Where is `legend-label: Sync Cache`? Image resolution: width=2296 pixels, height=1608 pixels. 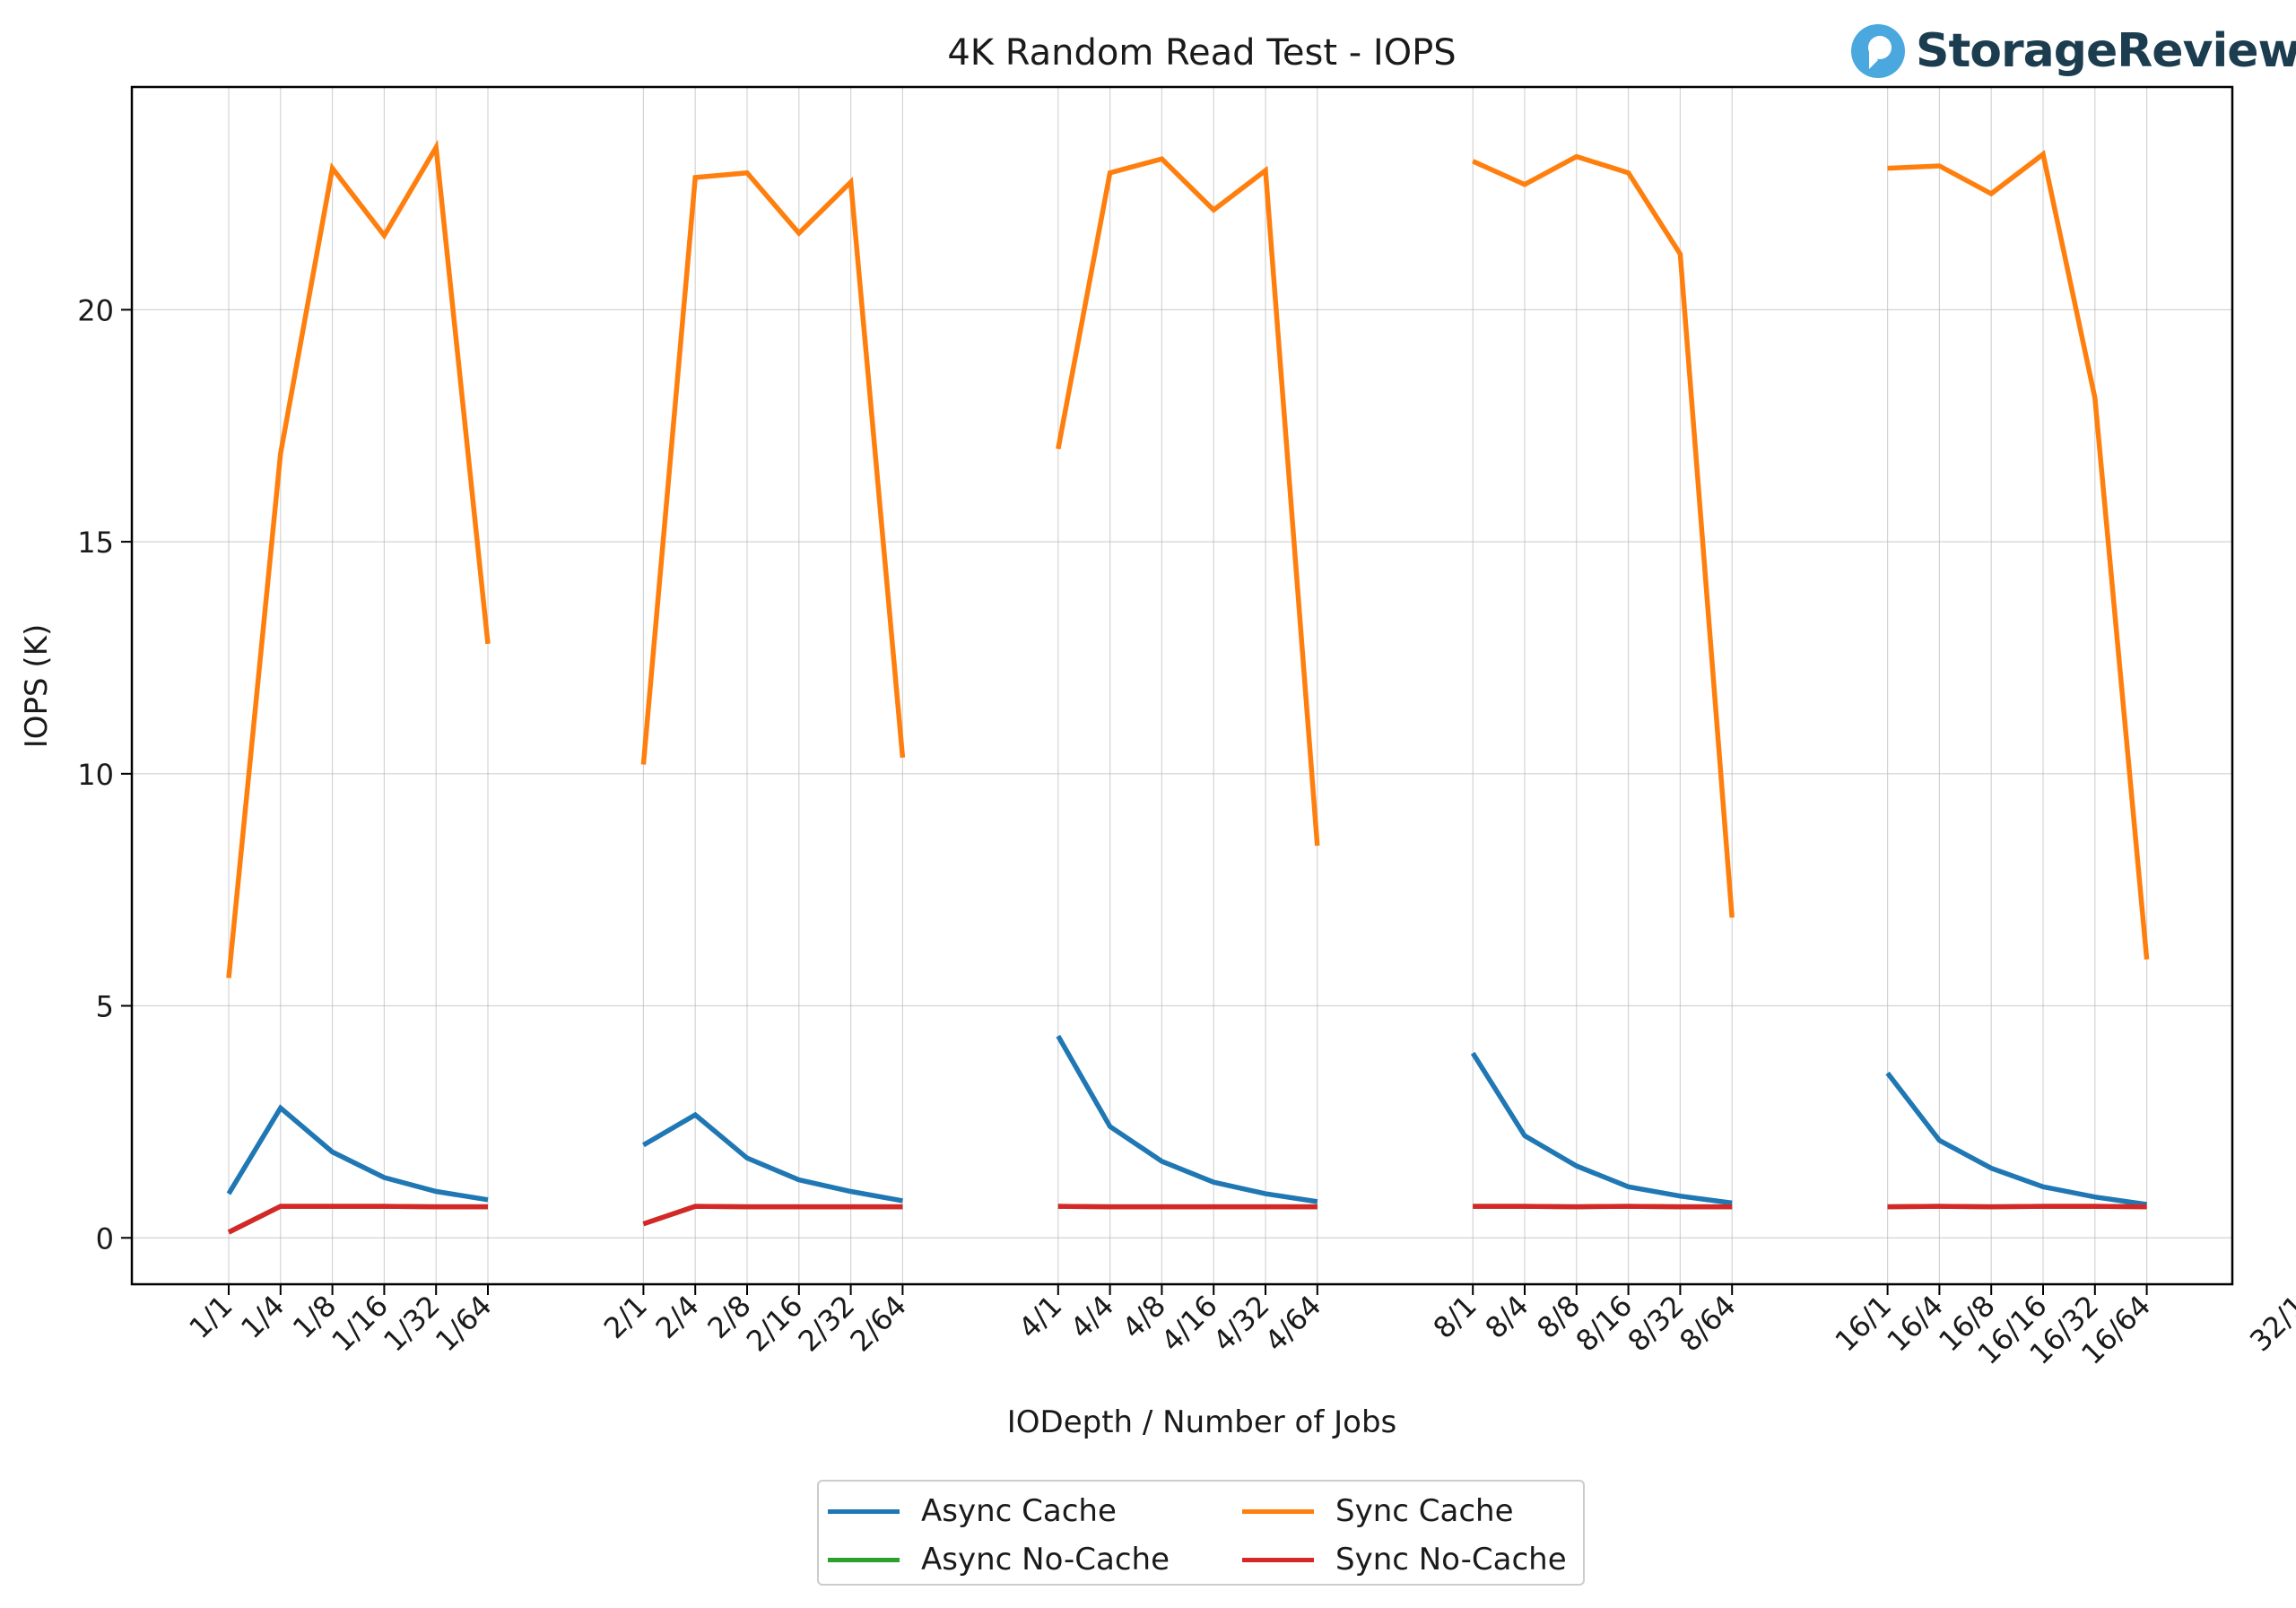 legend-label: Sync Cache is located at coordinates (1424, 1511).